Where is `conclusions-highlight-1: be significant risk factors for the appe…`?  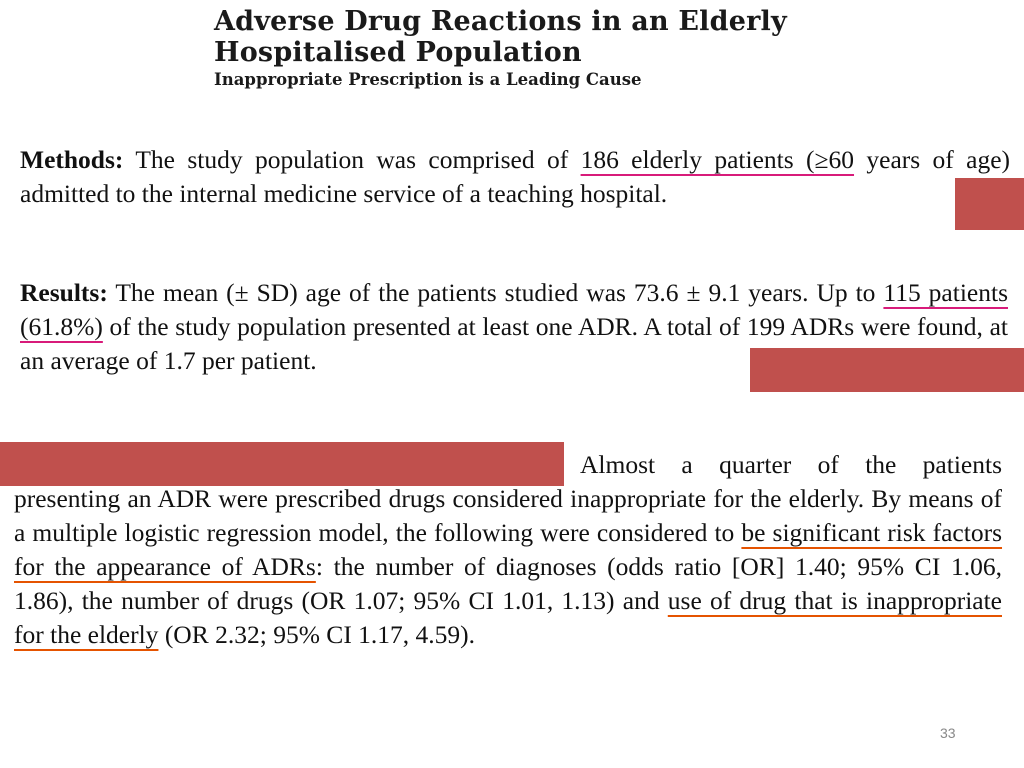 conclusions-highlight-1: be significant risk factors for the appe… is located at coordinates (508, 549).